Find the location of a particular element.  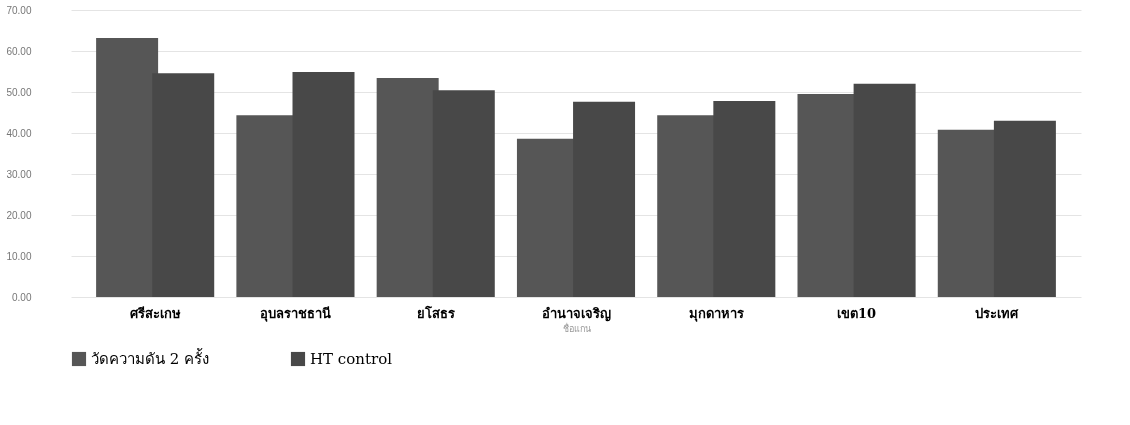

x-tick-label: เขต10 is located at coordinates (857, 313).